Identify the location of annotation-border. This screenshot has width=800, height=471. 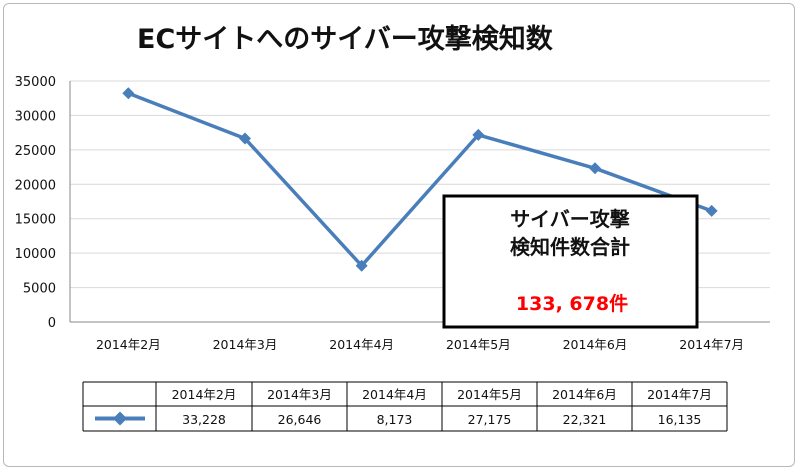
(570, 261).